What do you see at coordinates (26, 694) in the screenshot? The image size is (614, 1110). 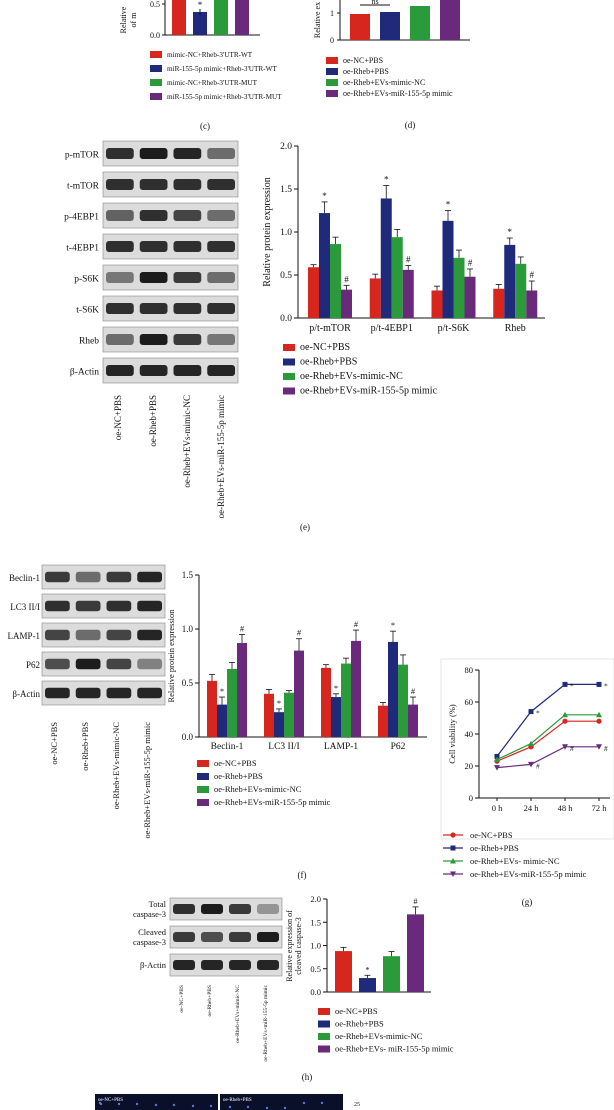 I see `f-blot-label-4: β-Actin` at bounding box center [26, 694].